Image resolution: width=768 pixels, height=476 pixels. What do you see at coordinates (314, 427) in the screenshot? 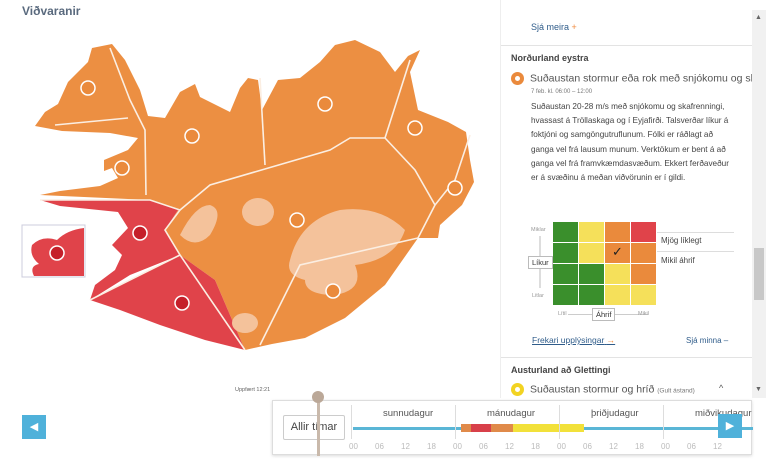
I see `all-times-button: Allir tímar` at bounding box center [314, 427].